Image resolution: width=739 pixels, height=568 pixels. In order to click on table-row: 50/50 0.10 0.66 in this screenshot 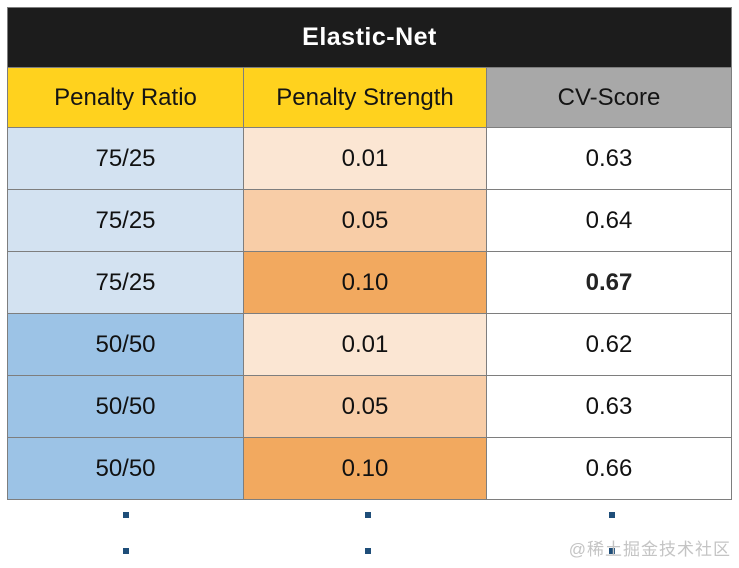, I will do `click(370, 468)`.